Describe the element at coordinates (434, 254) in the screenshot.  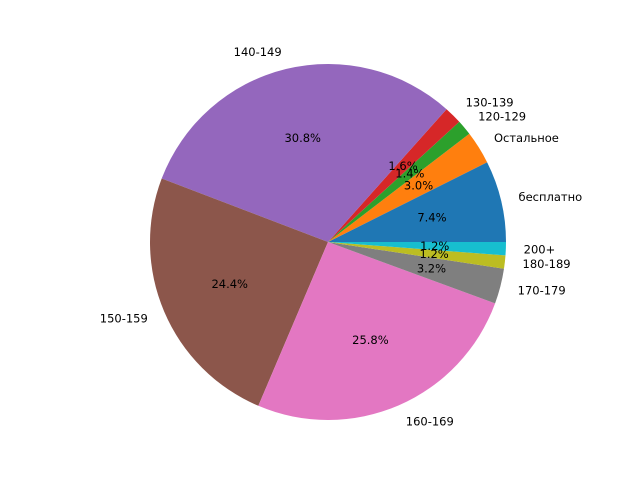
I see `slice-percent-label-9: 1.2%` at that location.